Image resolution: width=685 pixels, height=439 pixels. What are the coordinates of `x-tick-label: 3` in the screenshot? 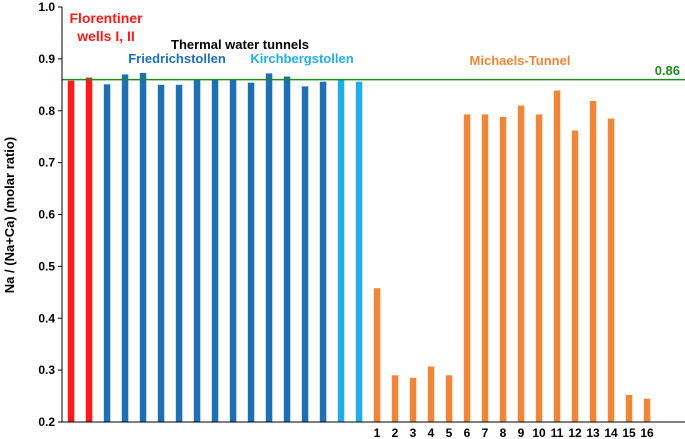 It's located at (413, 432).